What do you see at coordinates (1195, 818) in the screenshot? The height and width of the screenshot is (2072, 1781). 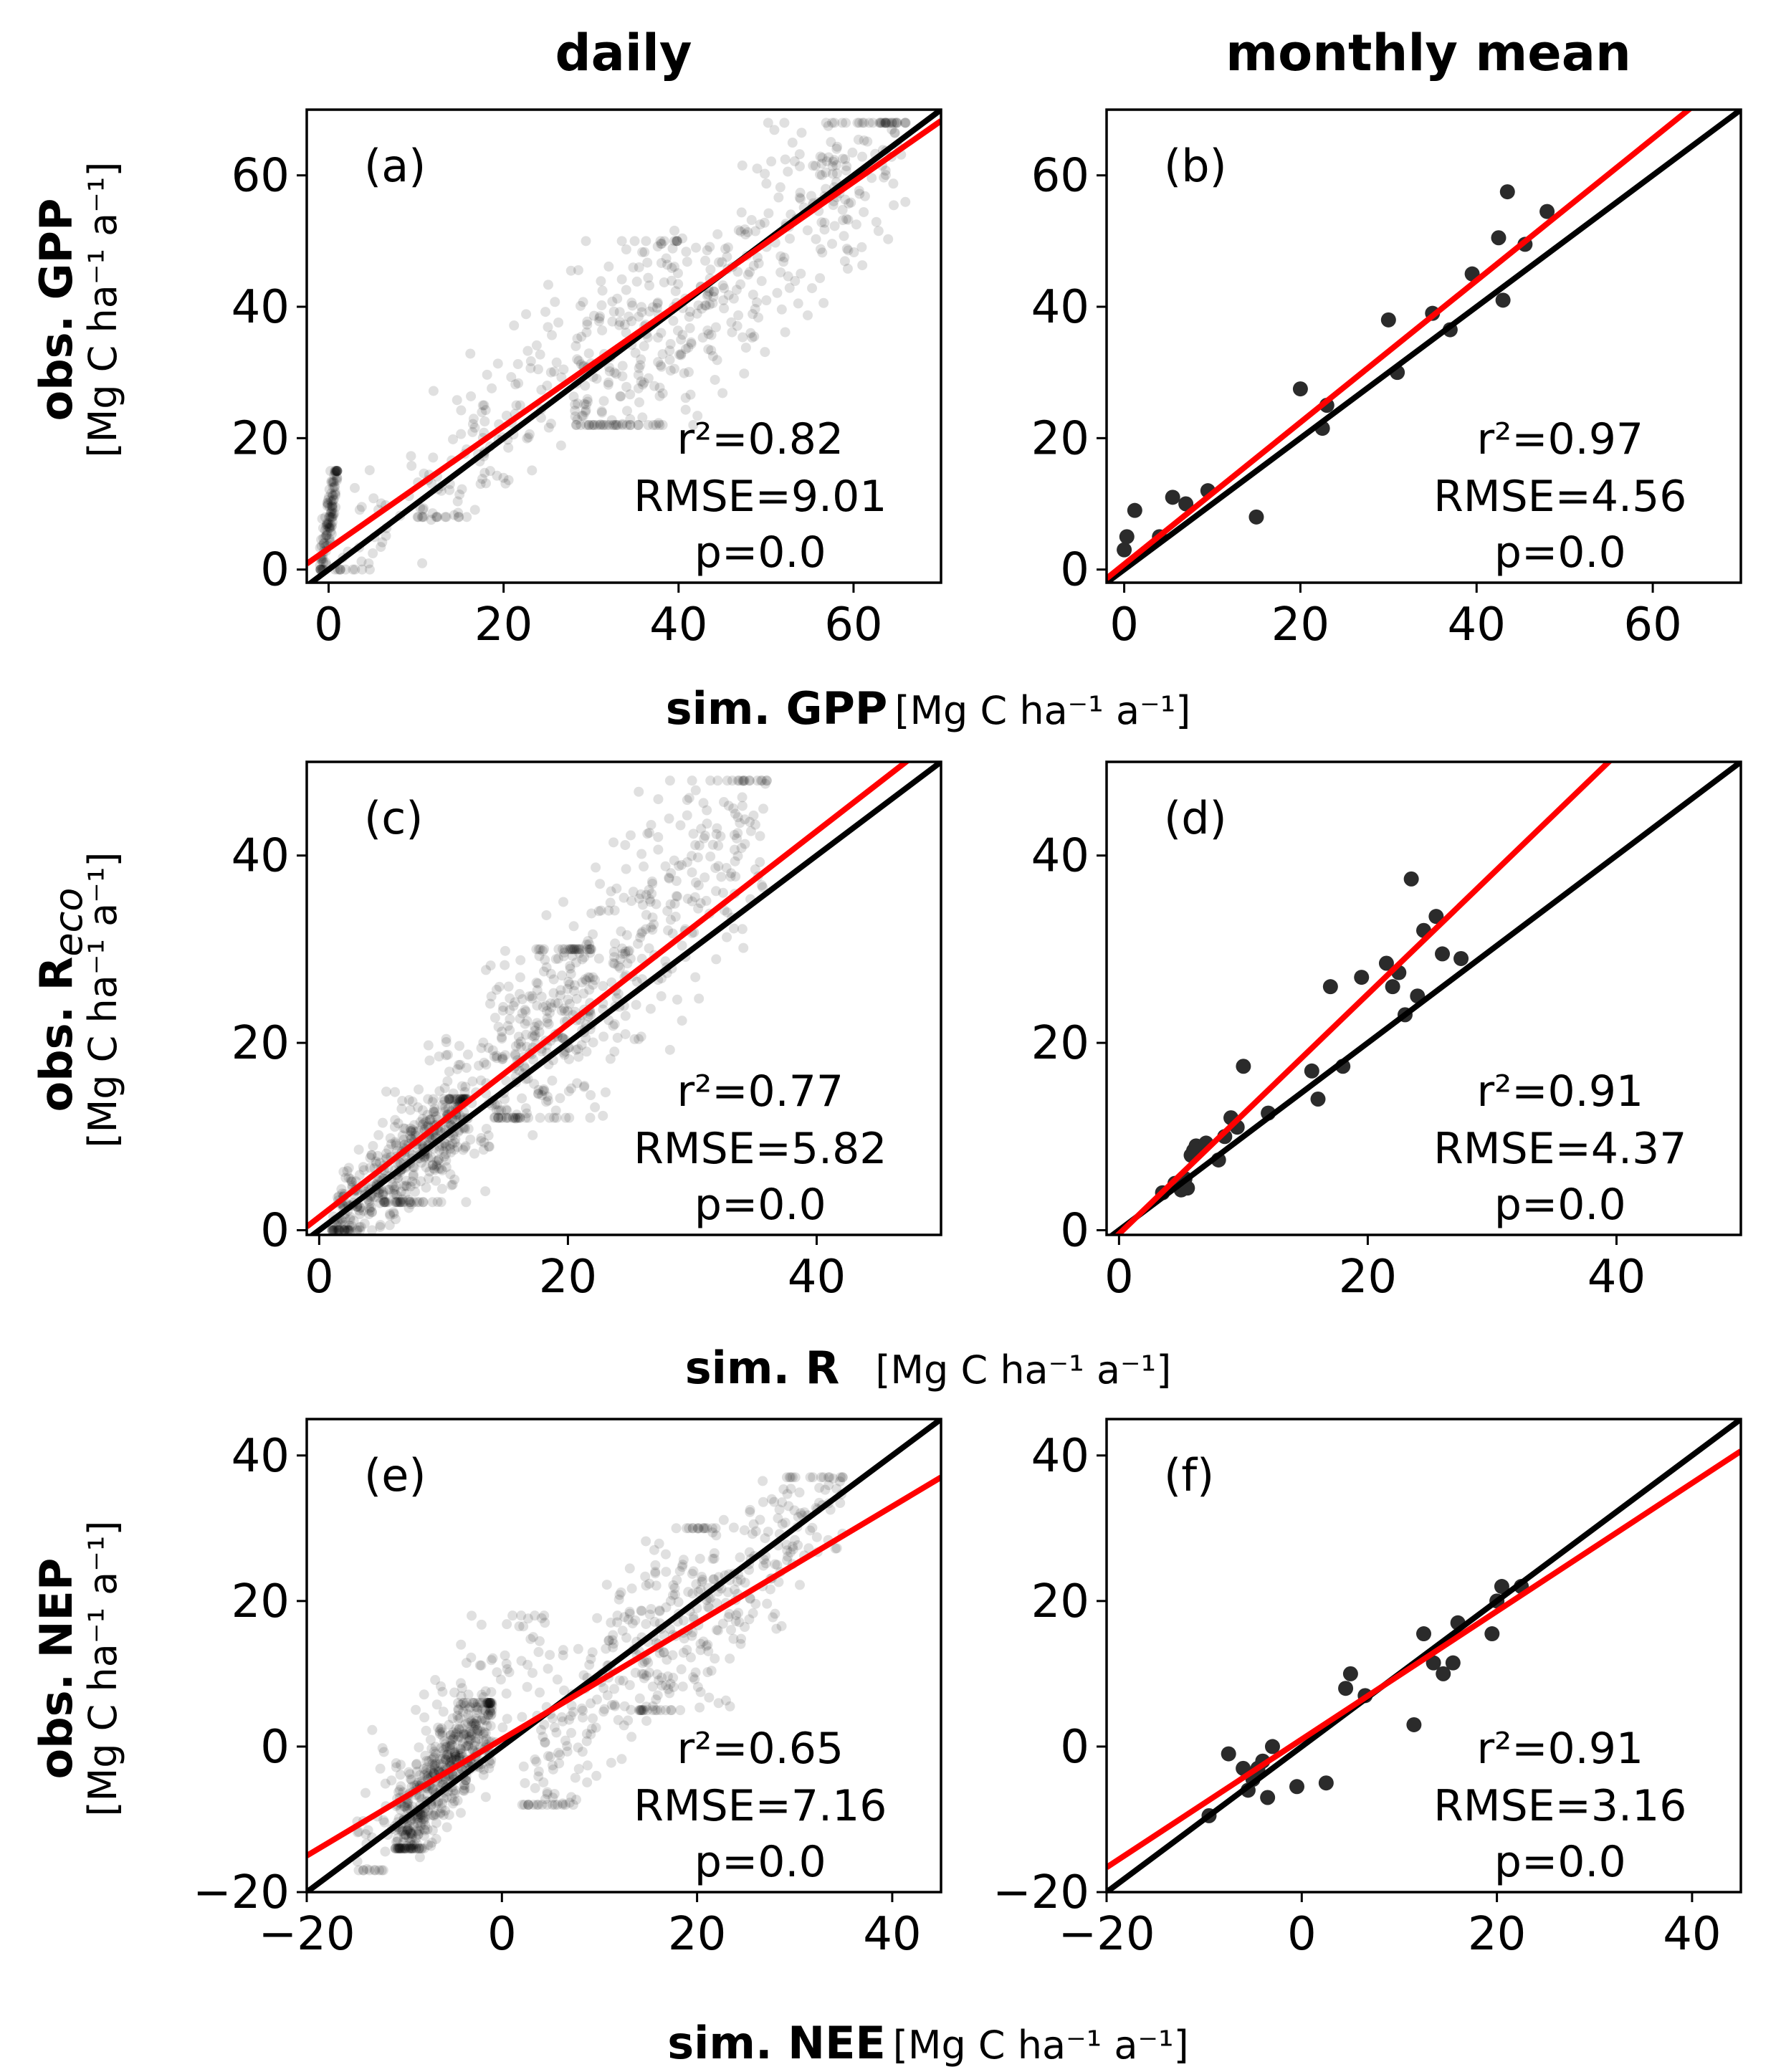 I see `panel-label: (d)` at bounding box center [1195, 818].